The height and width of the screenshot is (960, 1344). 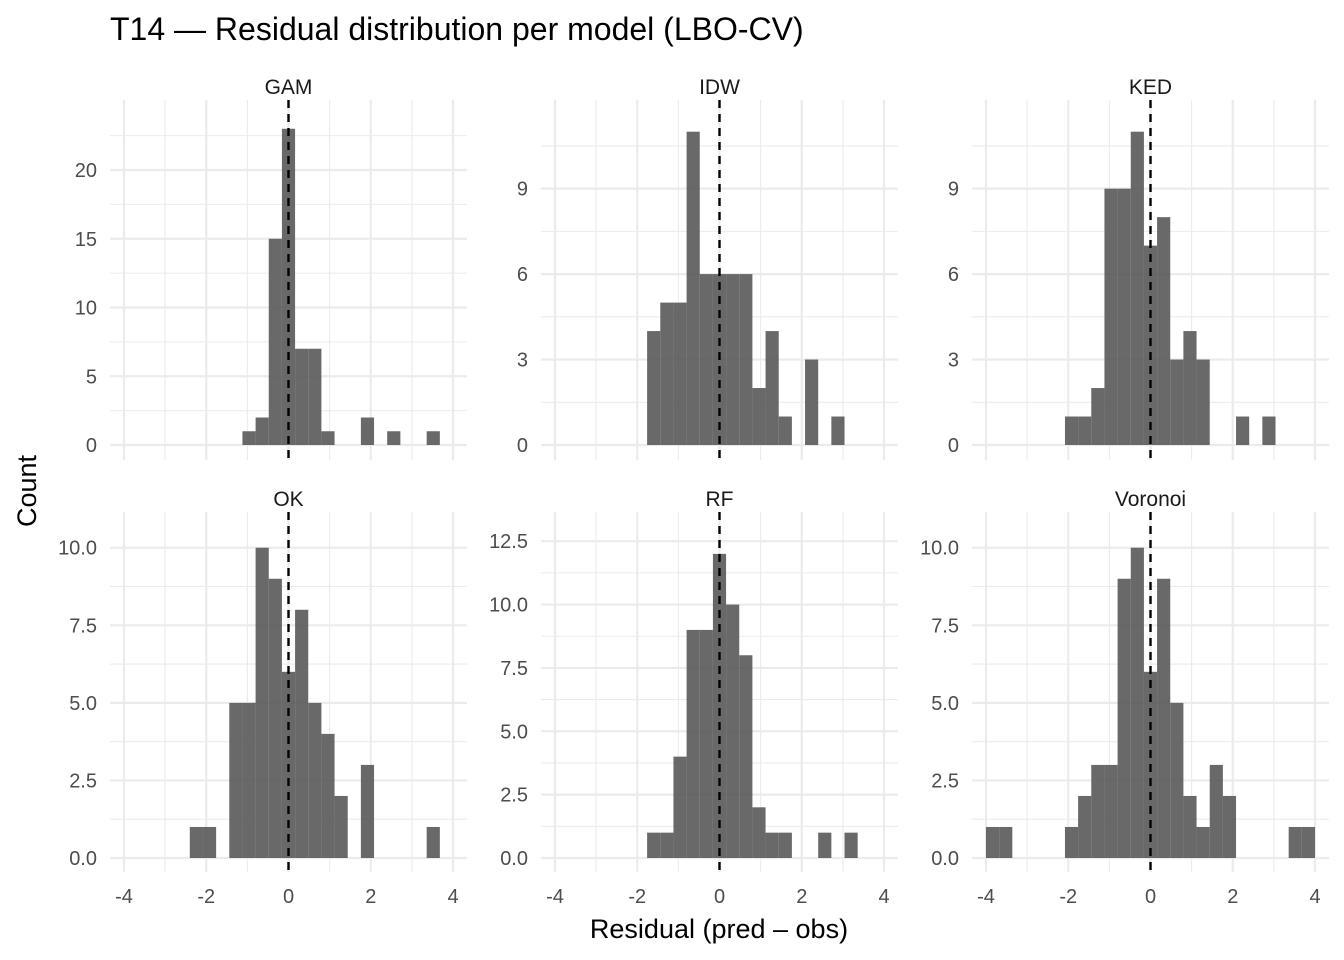 What do you see at coordinates (1150, 499) in the screenshot?
I see `facet-label-voronoi: Voronoi` at bounding box center [1150, 499].